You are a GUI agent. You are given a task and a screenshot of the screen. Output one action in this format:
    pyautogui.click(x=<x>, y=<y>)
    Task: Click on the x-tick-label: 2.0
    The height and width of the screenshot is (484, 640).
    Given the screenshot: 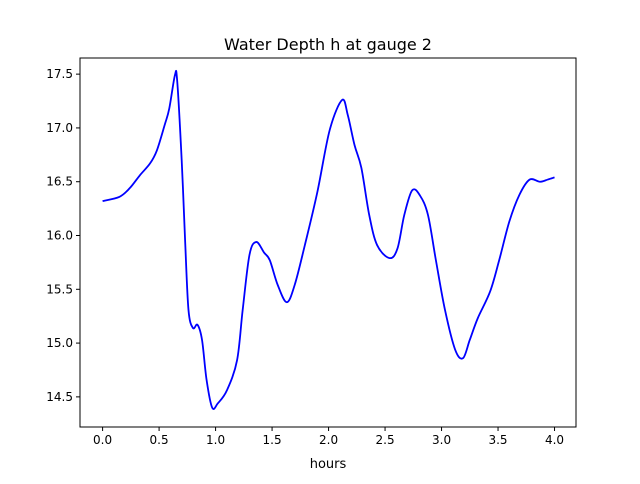 What is the action you would take?
    pyautogui.click(x=328, y=440)
    